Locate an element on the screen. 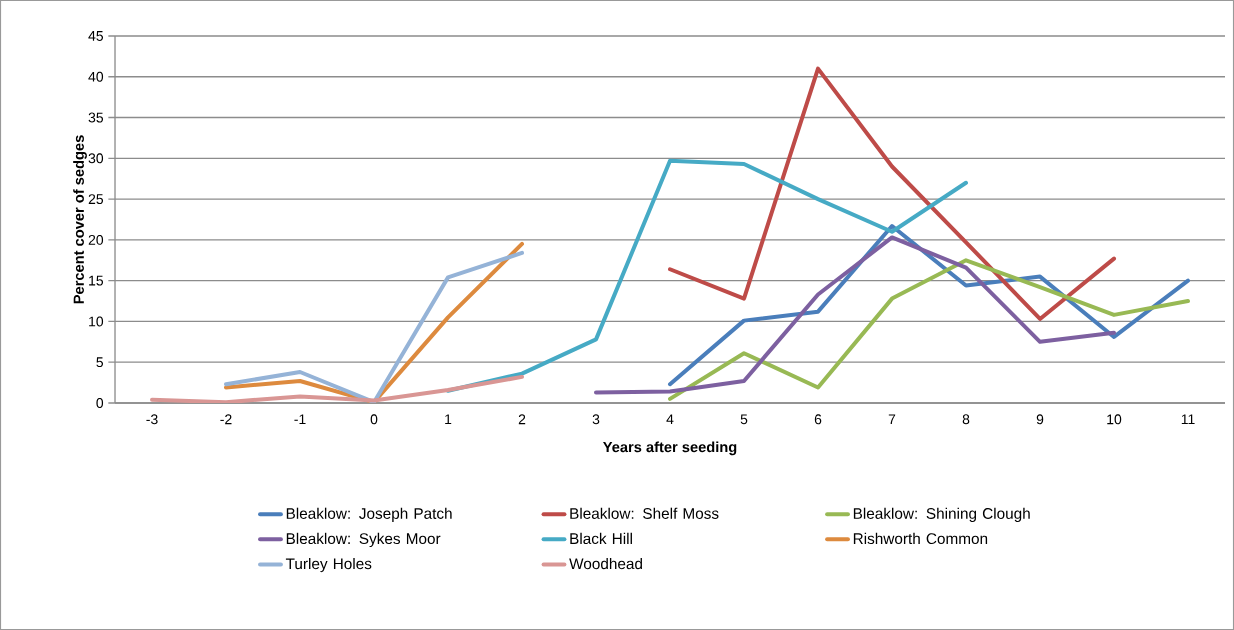 This screenshot has width=1234, height=630. x-tick-label: 10 is located at coordinates (1114, 419).